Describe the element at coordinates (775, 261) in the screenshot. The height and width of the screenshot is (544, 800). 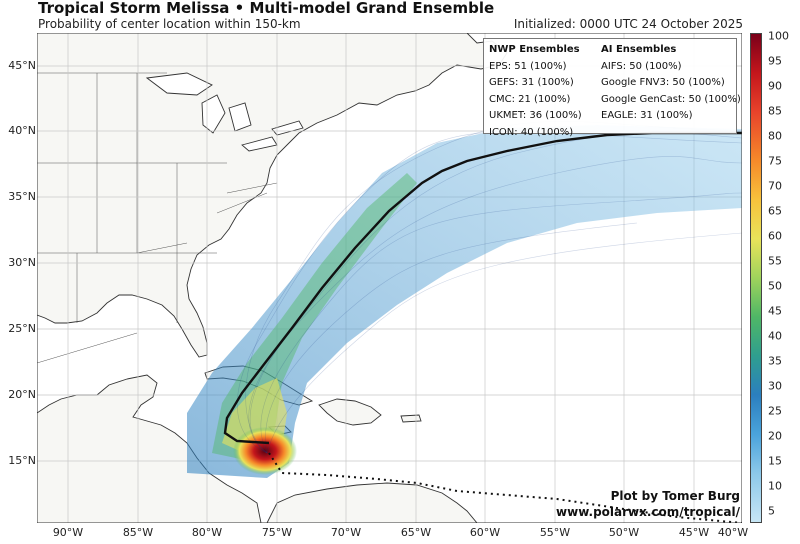
I see `colorbar-tick-55: 55` at that location.